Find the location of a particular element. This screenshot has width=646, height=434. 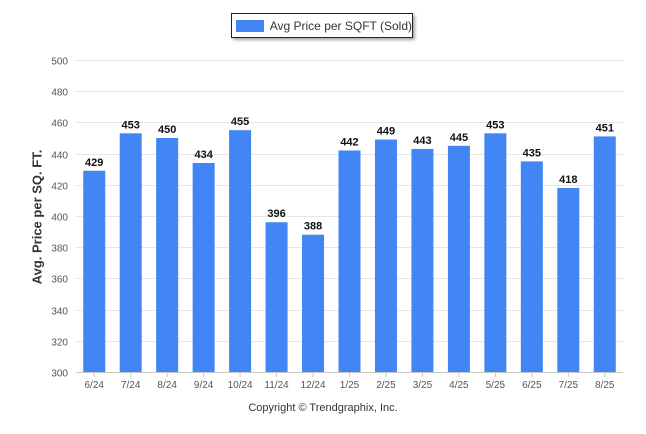

y-tick-label: 500 is located at coordinates (59, 62).